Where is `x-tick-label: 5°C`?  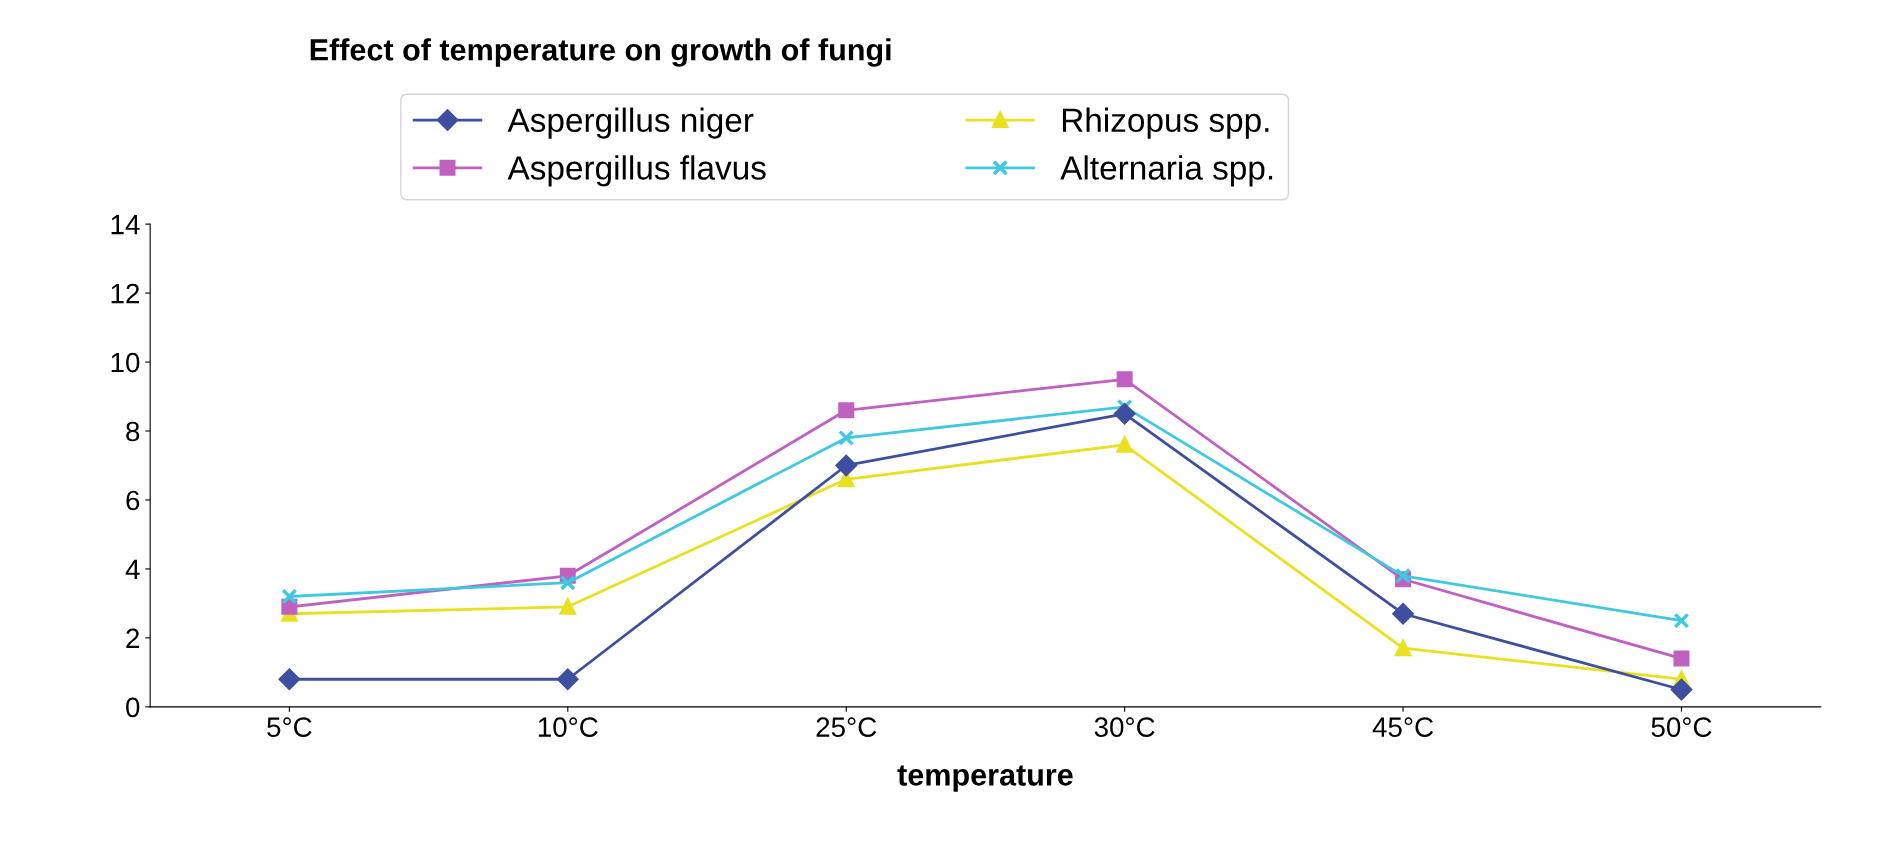
x-tick-label: 5°C is located at coordinates (289, 727).